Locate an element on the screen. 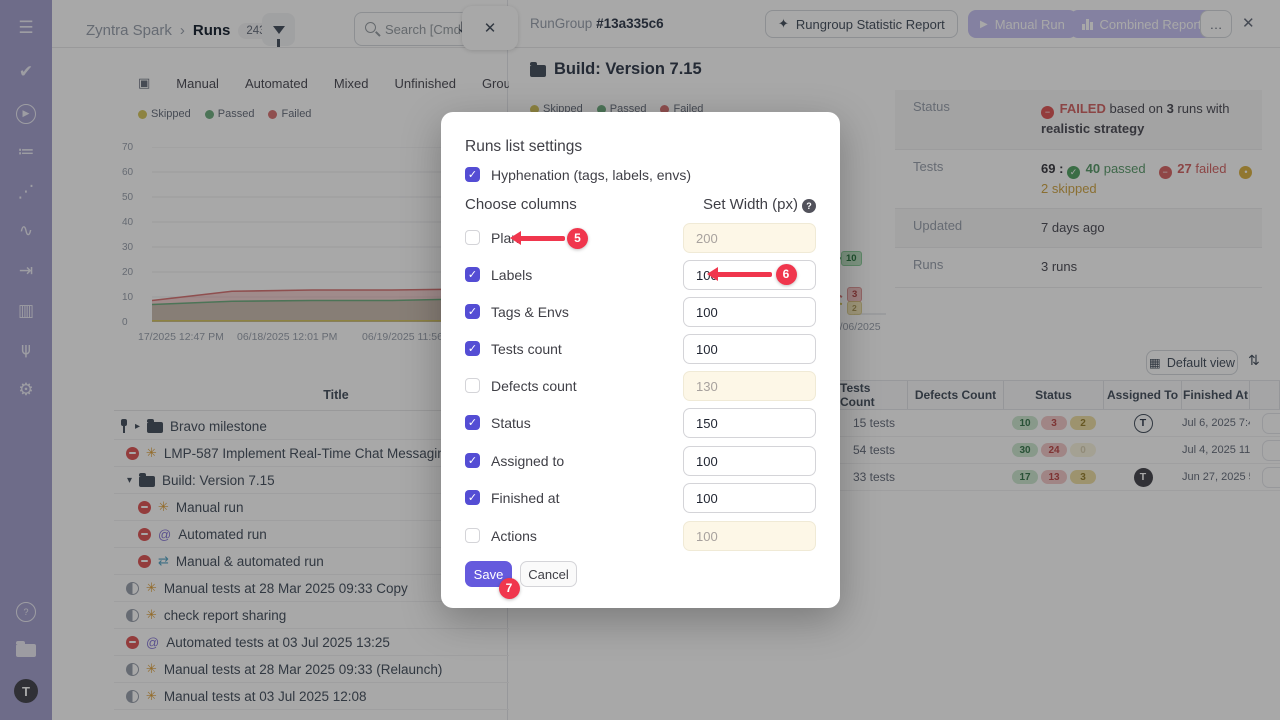 This screenshot has height=720, width=1280. cancel-button: Cancel is located at coordinates (548, 574).